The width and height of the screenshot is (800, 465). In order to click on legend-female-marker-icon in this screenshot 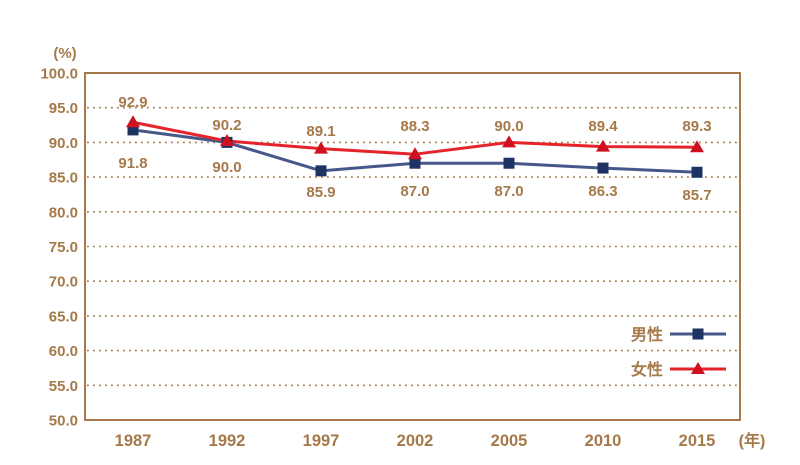, I will do `click(698, 368)`.